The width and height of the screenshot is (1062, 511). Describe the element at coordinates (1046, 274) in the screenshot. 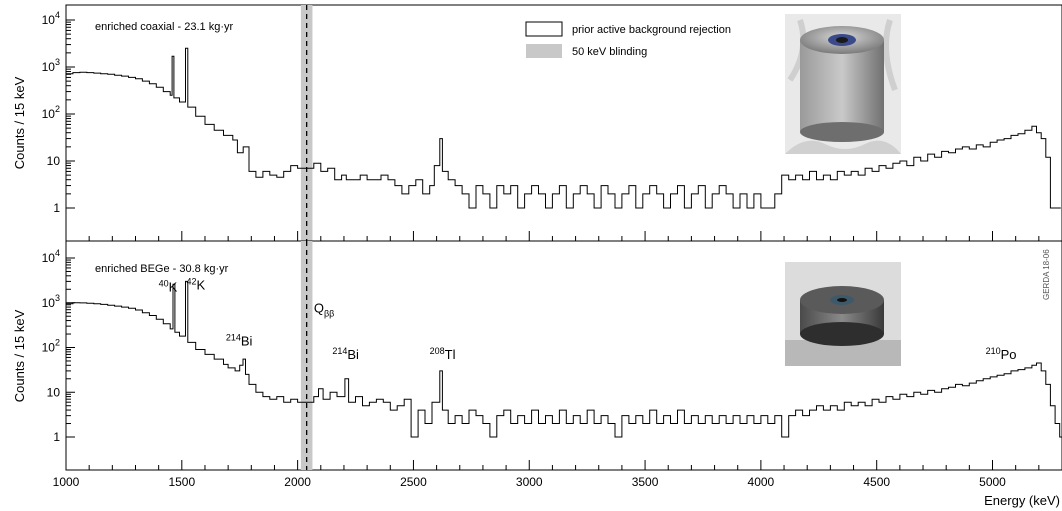

I see `watermark: GERDA 18-06` at that location.